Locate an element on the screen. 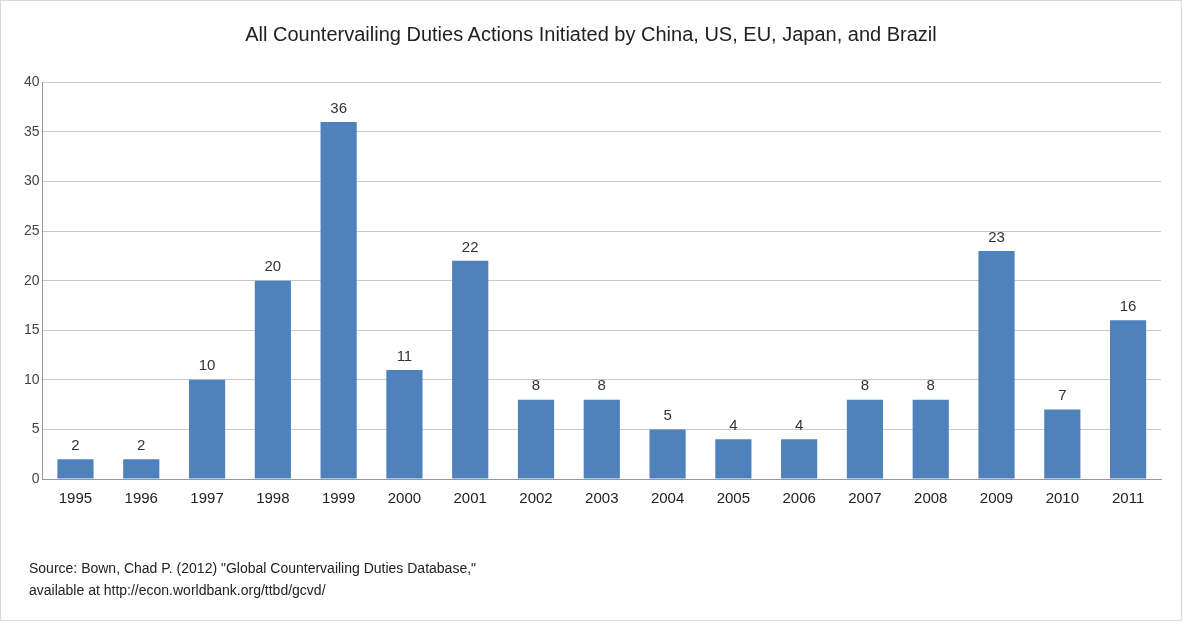 The height and width of the screenshot is (621, 1182). y-tick-label: 20 is located at coordinates (31, 279).